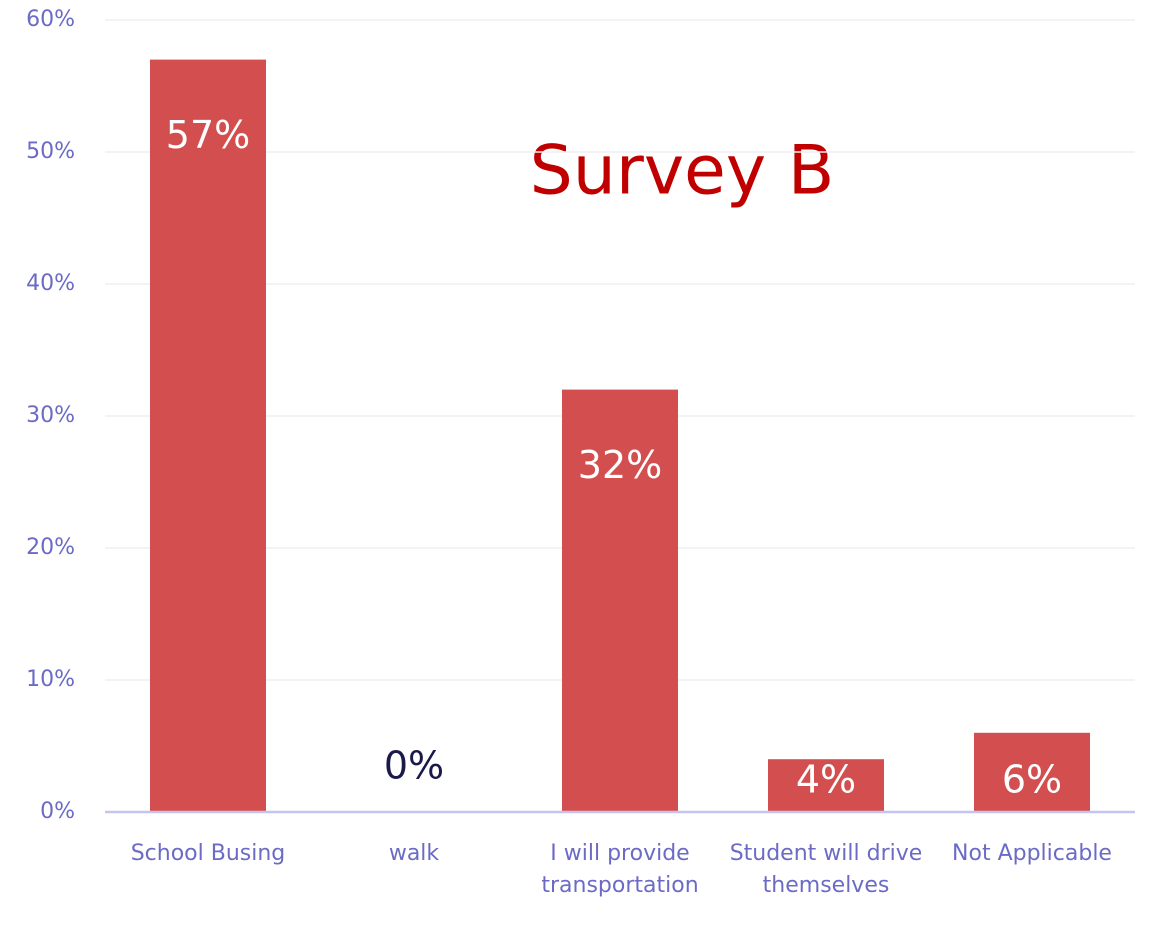 Image resolution: width=1160 pixels, height=944 pixels. Describe the element at coordinates (414, 853) in the screenshot. I see `x-tick-label: walk` at that location.